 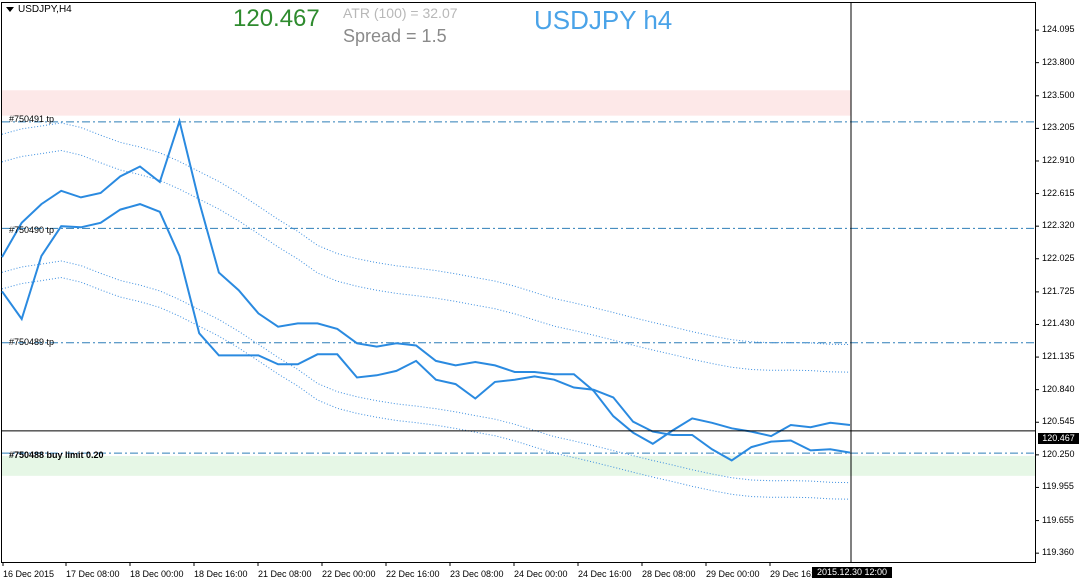 I want to click on y-tick-label: 121.135, so click(x=1058, y=356).